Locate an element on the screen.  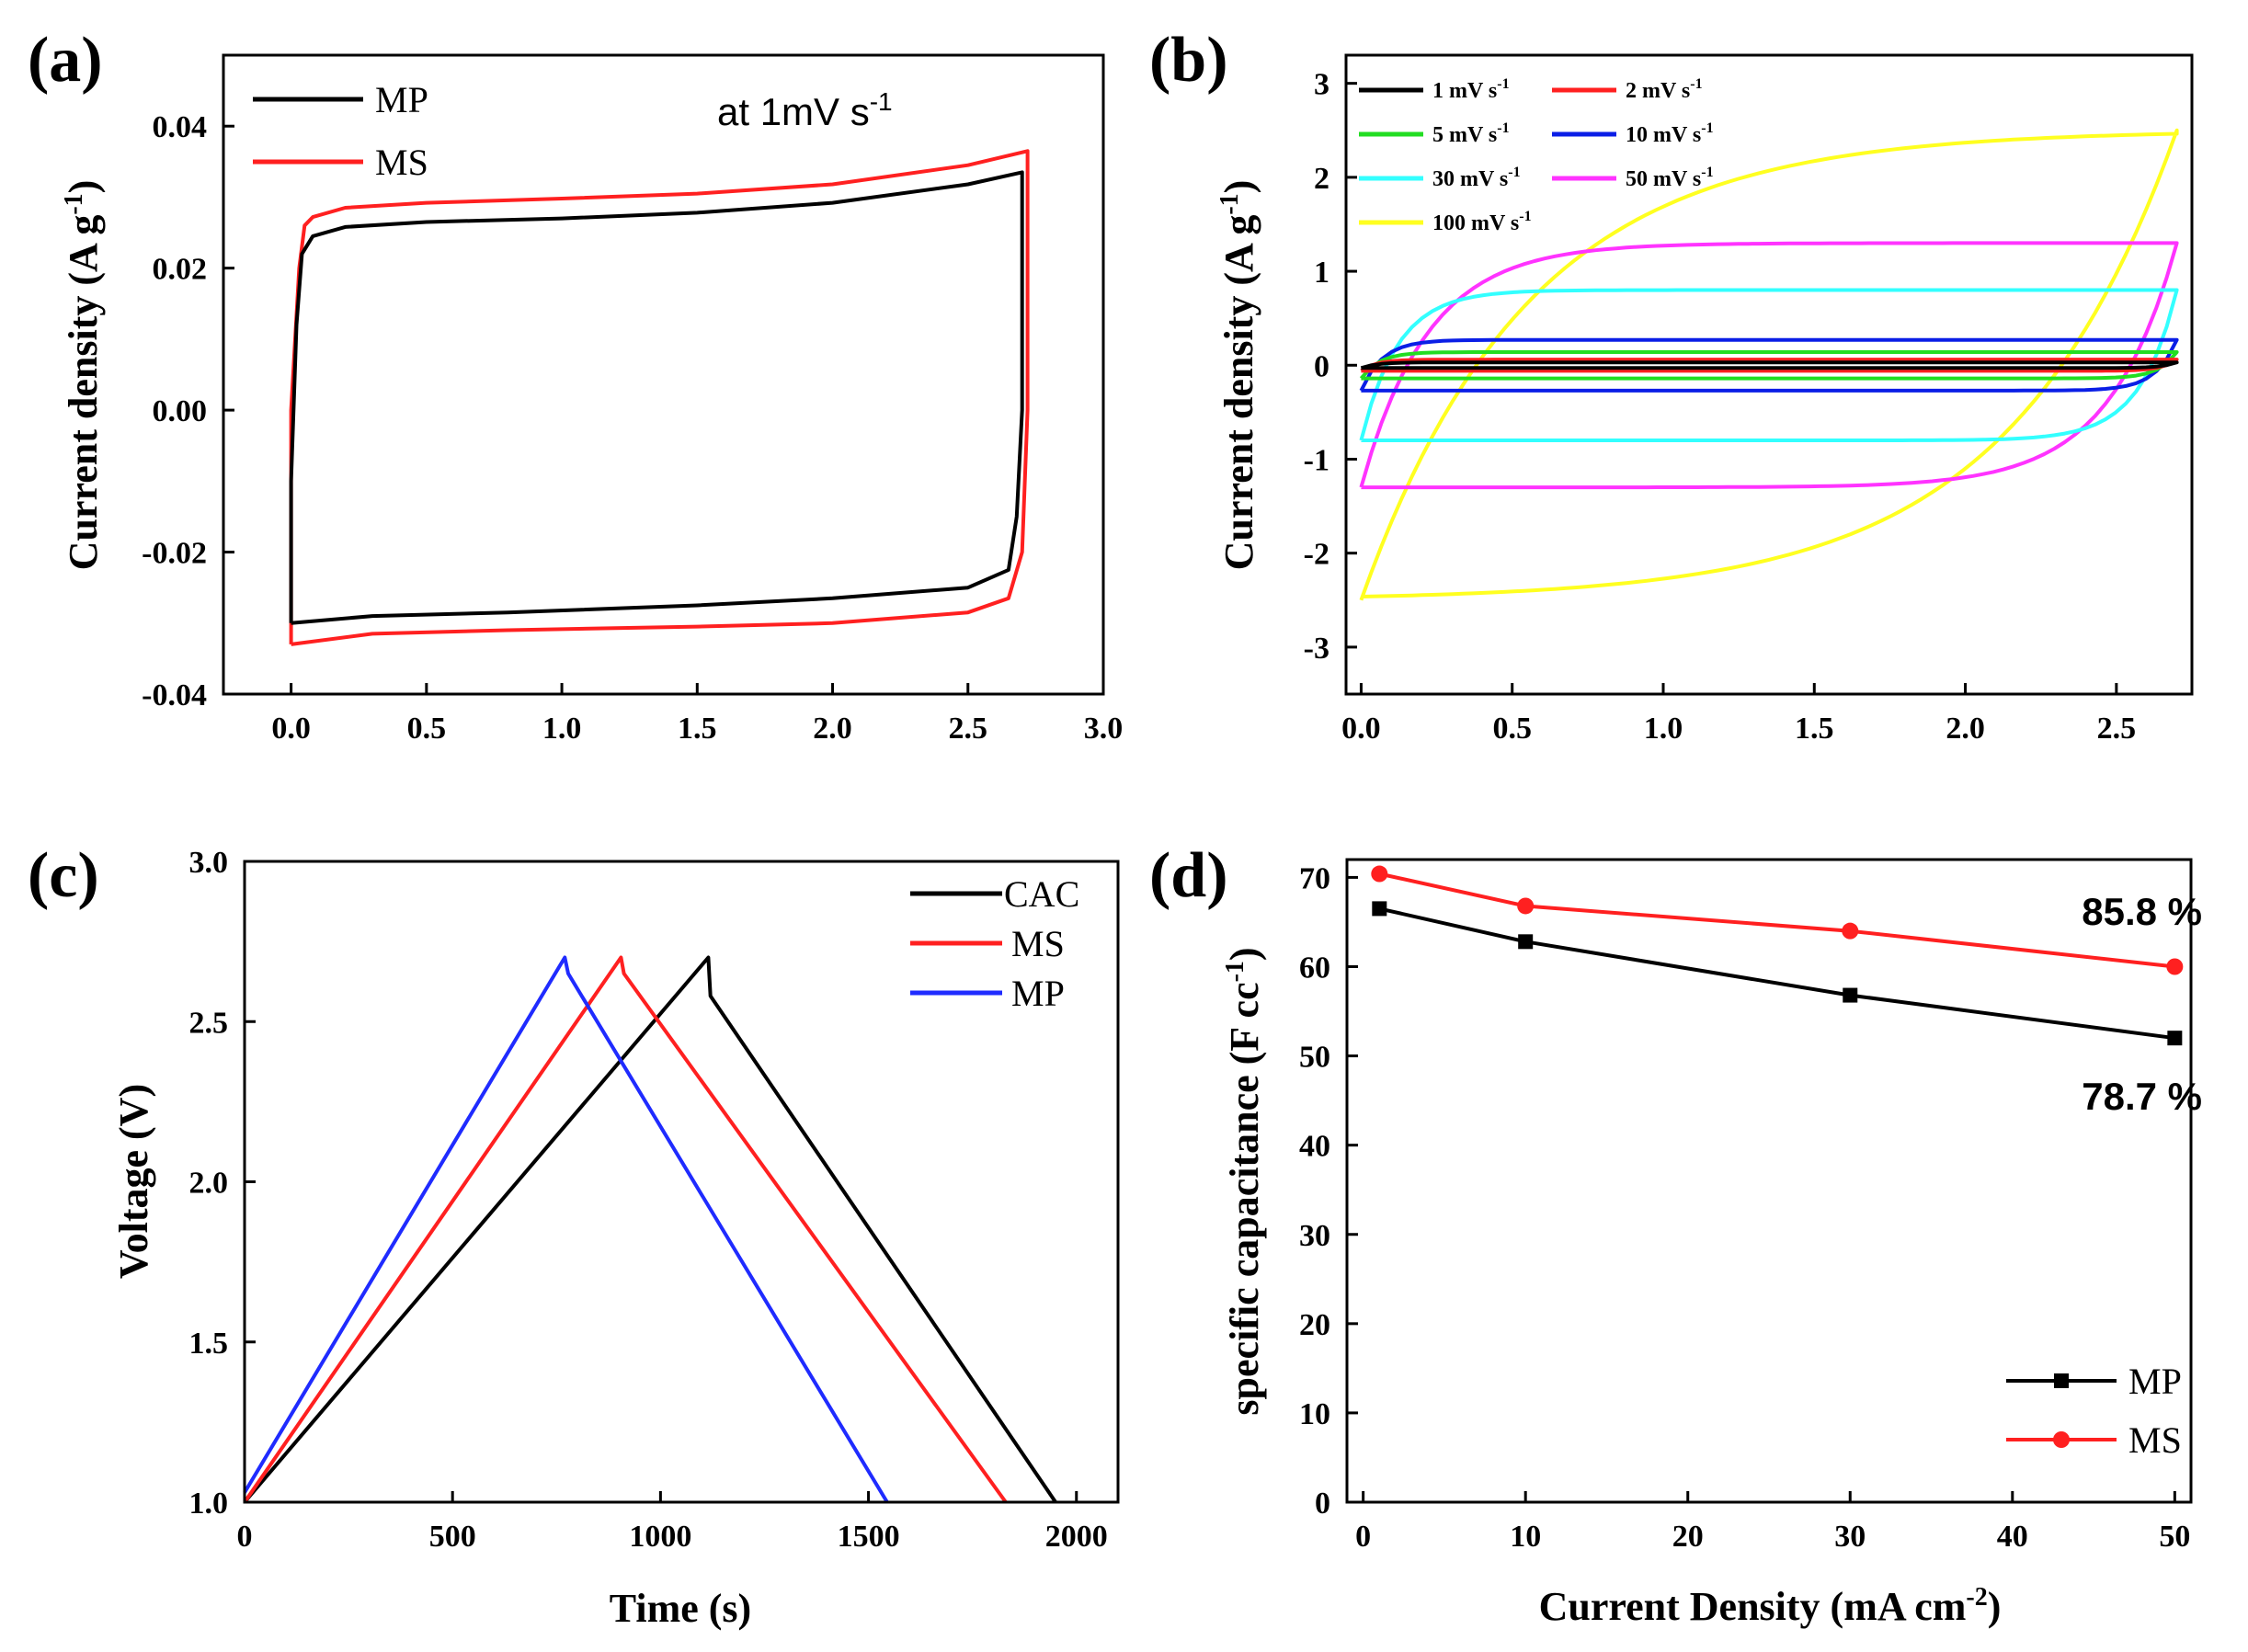
panel-b-y-ticks: -3 -2 -1 0 1 2 3 is located at coordinates (1330, 367).